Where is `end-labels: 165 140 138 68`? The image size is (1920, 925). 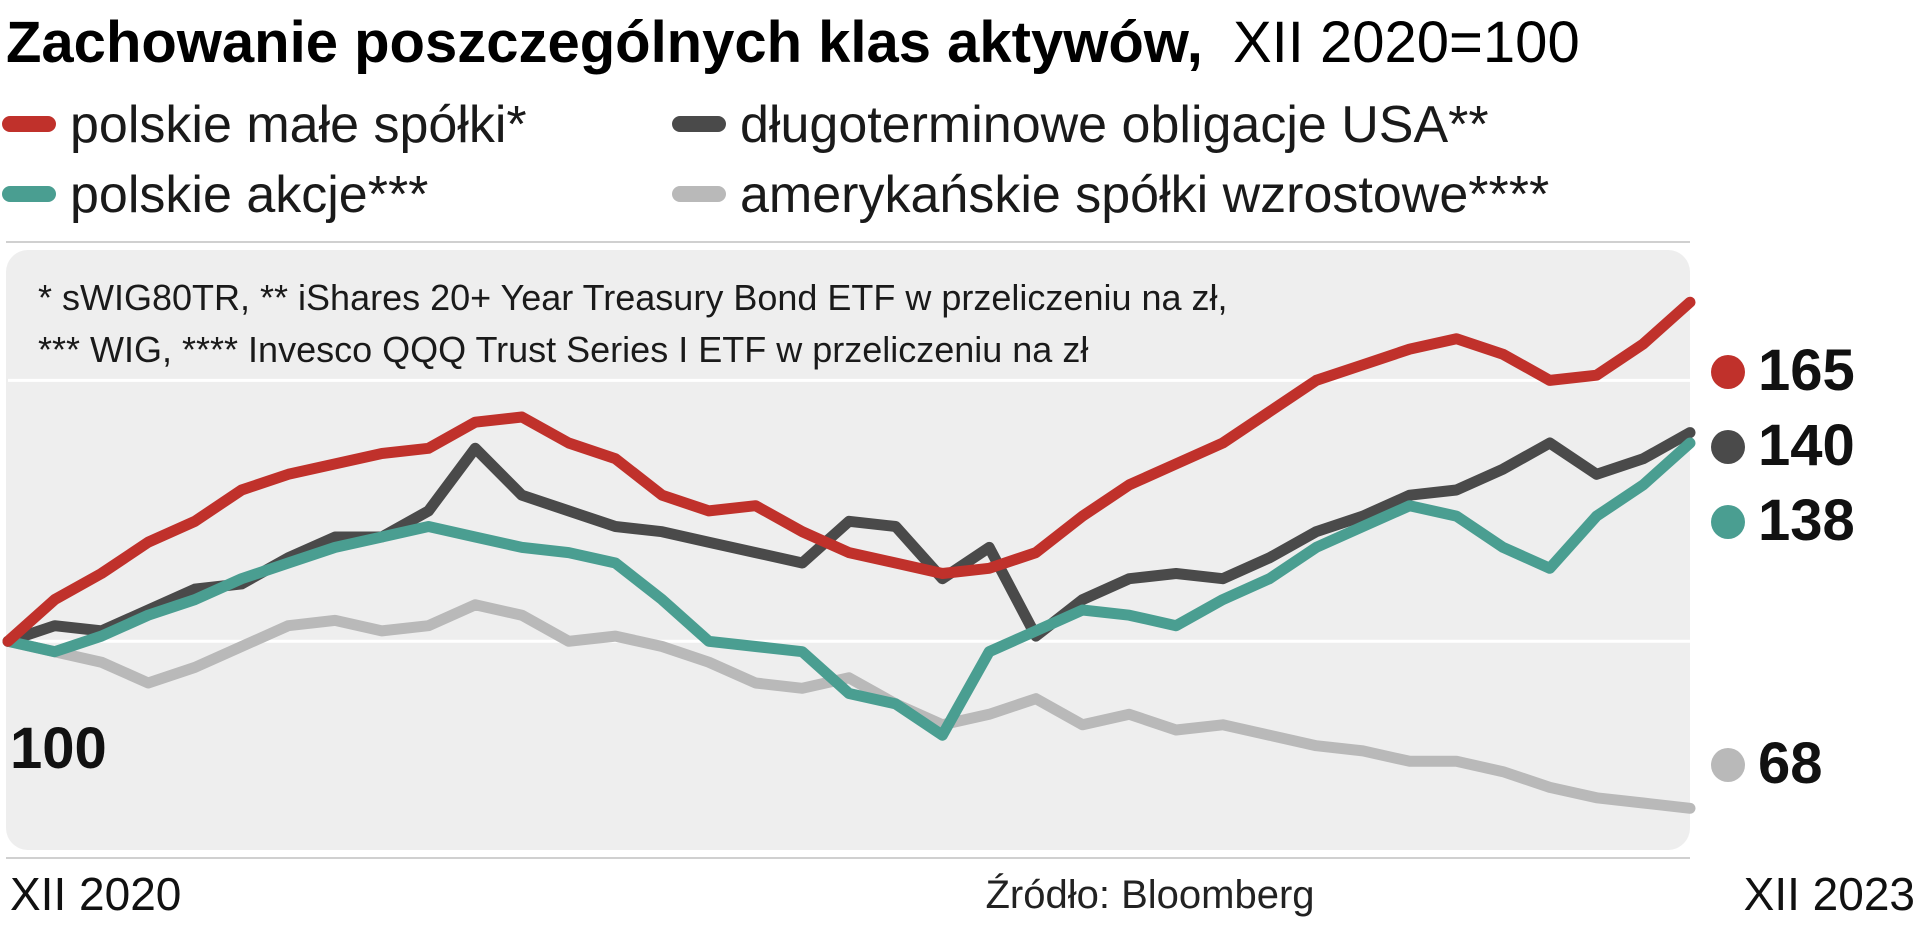 end-labels: 165 140 138 68 is located at coordinates (1783, 567).